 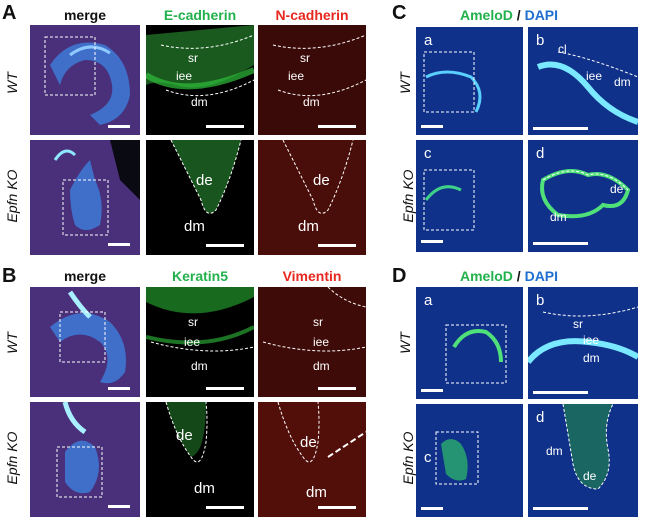 What do you see at coordinates (312, 459) in the screenshot?
I see `tile-b-red-ko: de dm` at bounding box center [312, 459].